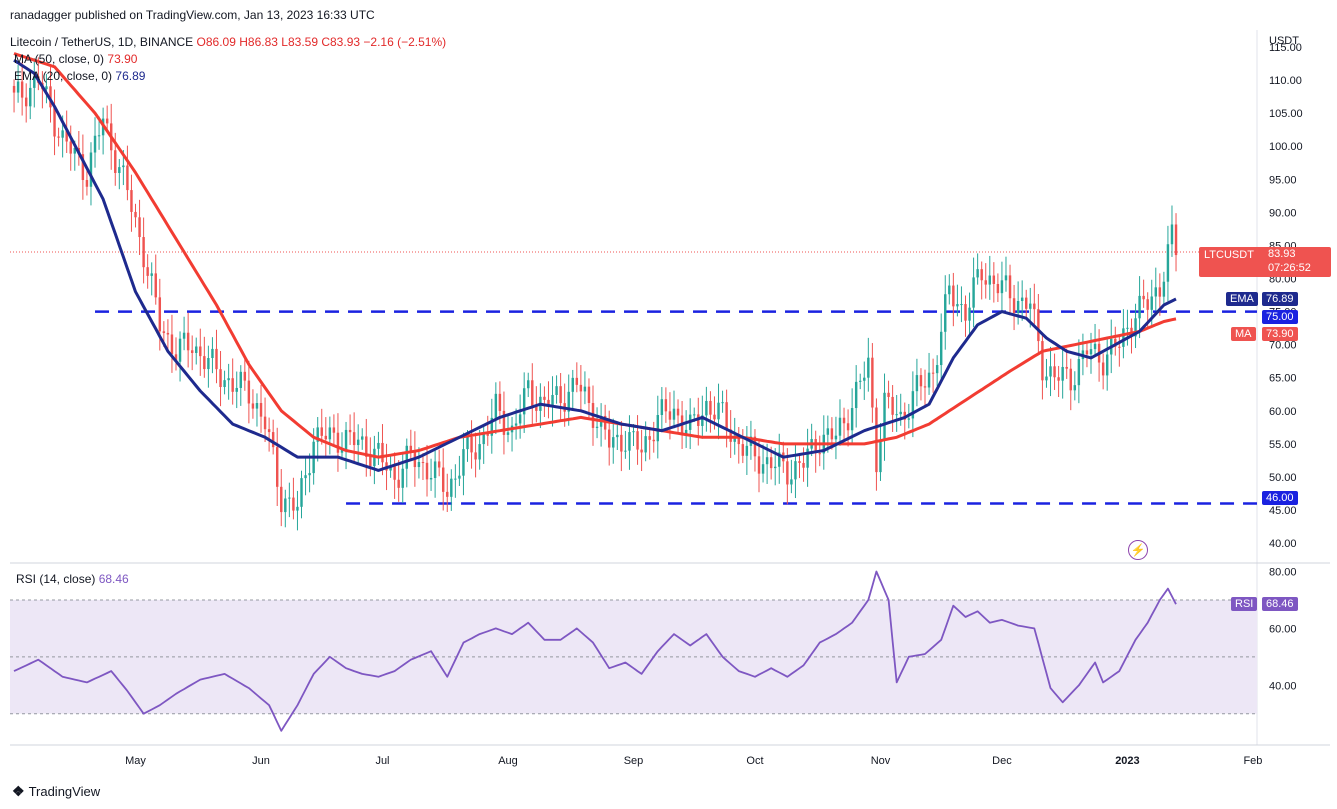  I want to click on price-tag-value: 83.93, so click(1282, 254).